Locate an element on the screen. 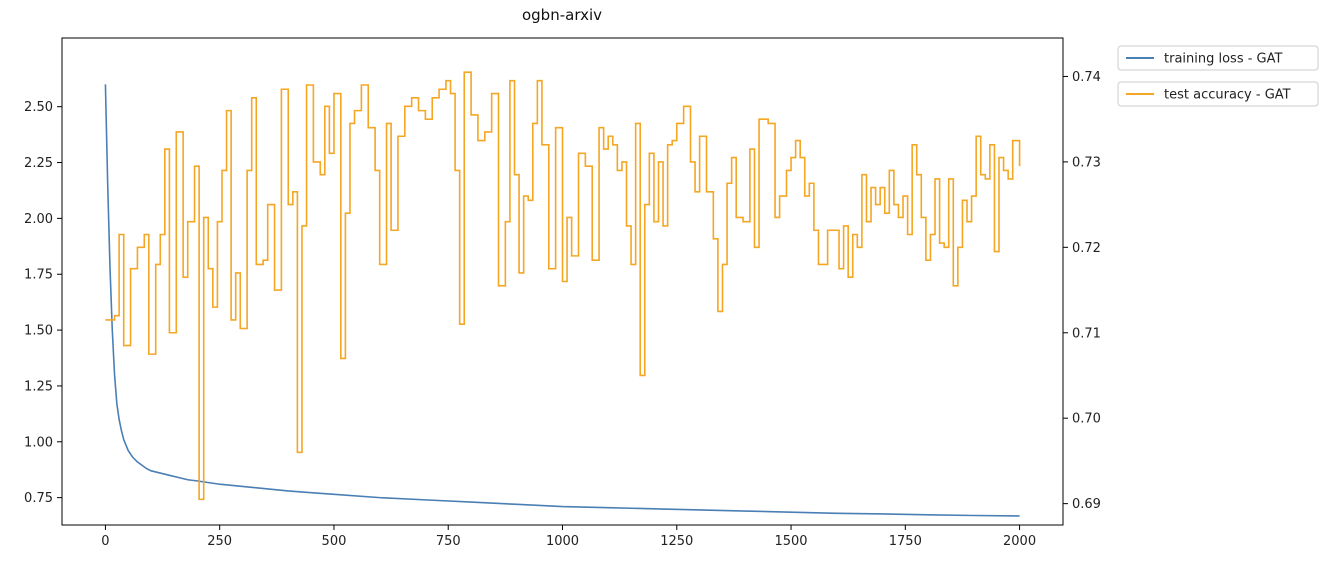 This screenshot has height=576, width=1340. y-right-tick-label: 0.74 is located at coordinates (1086, 77).